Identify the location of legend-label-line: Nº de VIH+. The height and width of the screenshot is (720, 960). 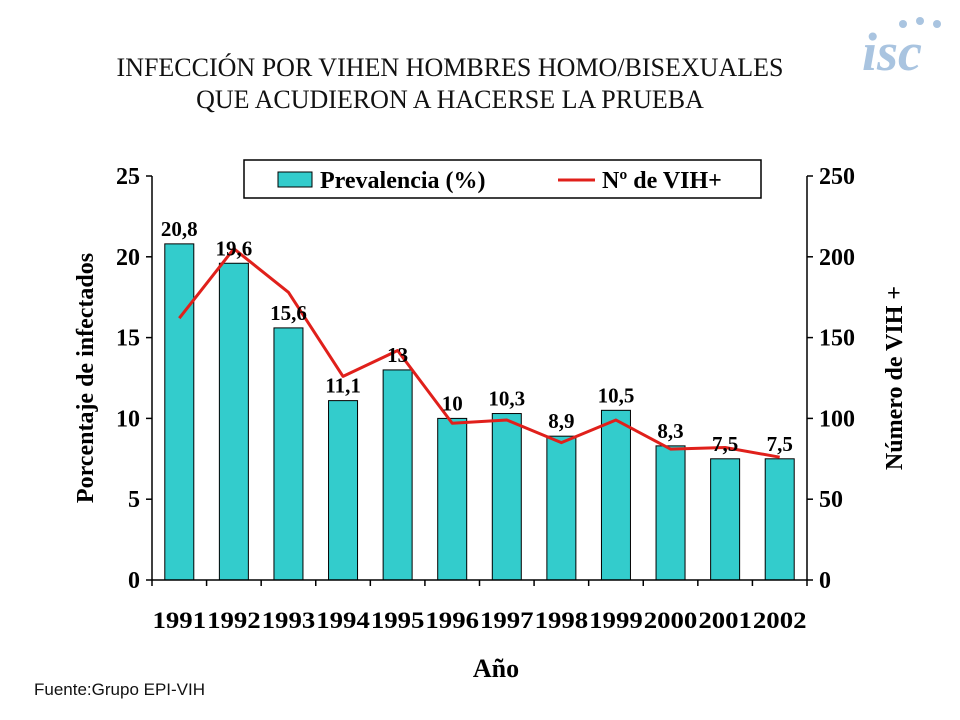
(662, 181).